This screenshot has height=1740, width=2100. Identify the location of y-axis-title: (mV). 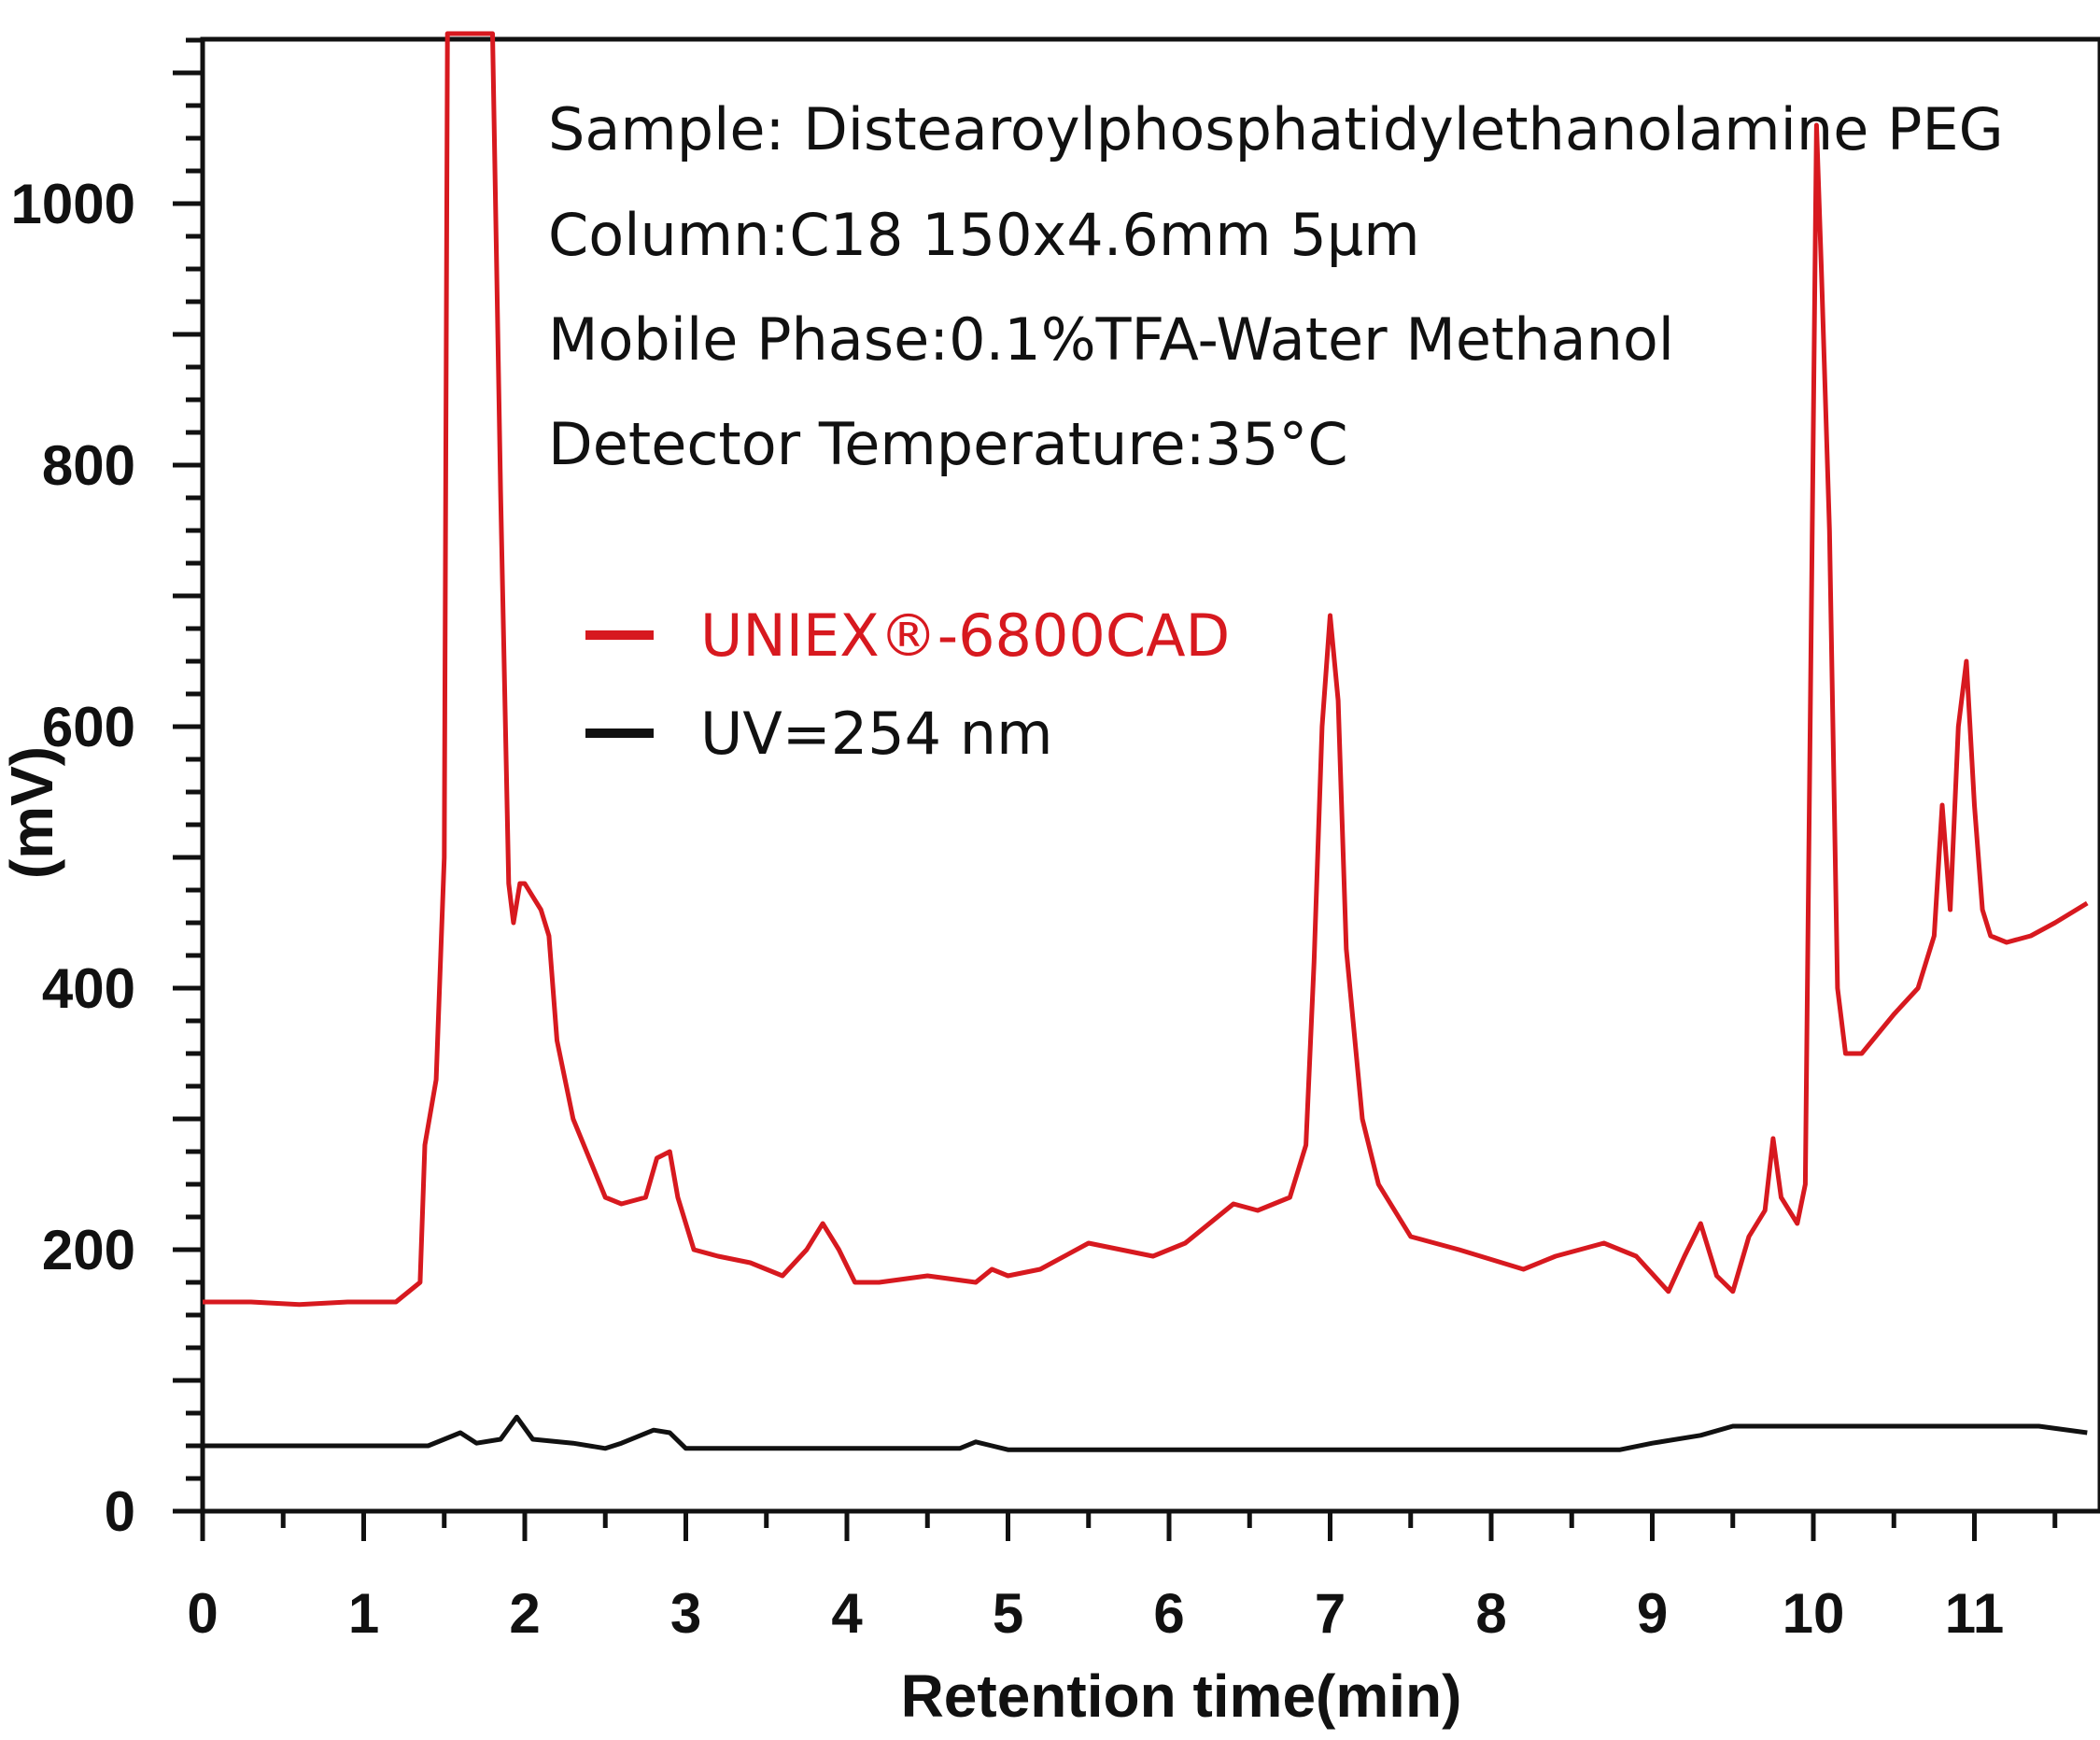
(32, 813).